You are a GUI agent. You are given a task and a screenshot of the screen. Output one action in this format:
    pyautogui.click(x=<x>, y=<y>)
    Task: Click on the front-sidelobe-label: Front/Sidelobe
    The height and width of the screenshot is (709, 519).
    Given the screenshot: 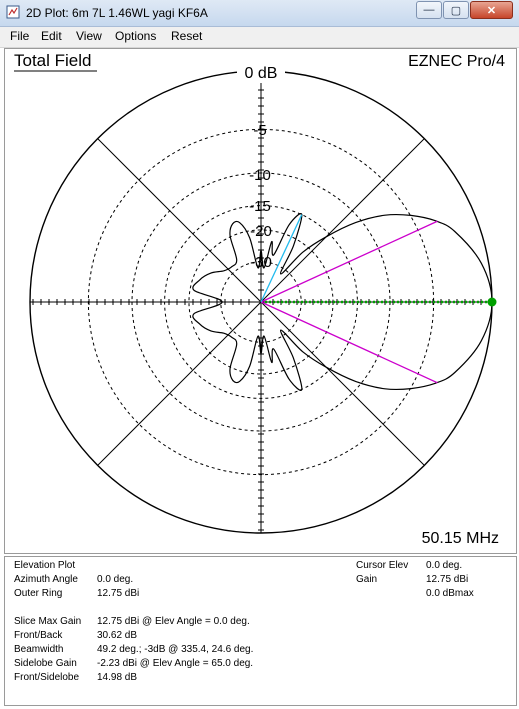 What is the action you would take?
    pyautogui.click(x=47, y=677)
    